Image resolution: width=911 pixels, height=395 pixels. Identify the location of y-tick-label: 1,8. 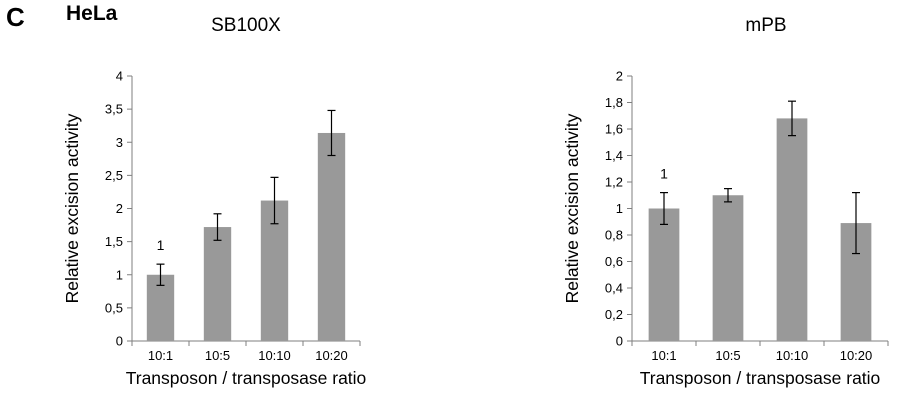
(614, 102).